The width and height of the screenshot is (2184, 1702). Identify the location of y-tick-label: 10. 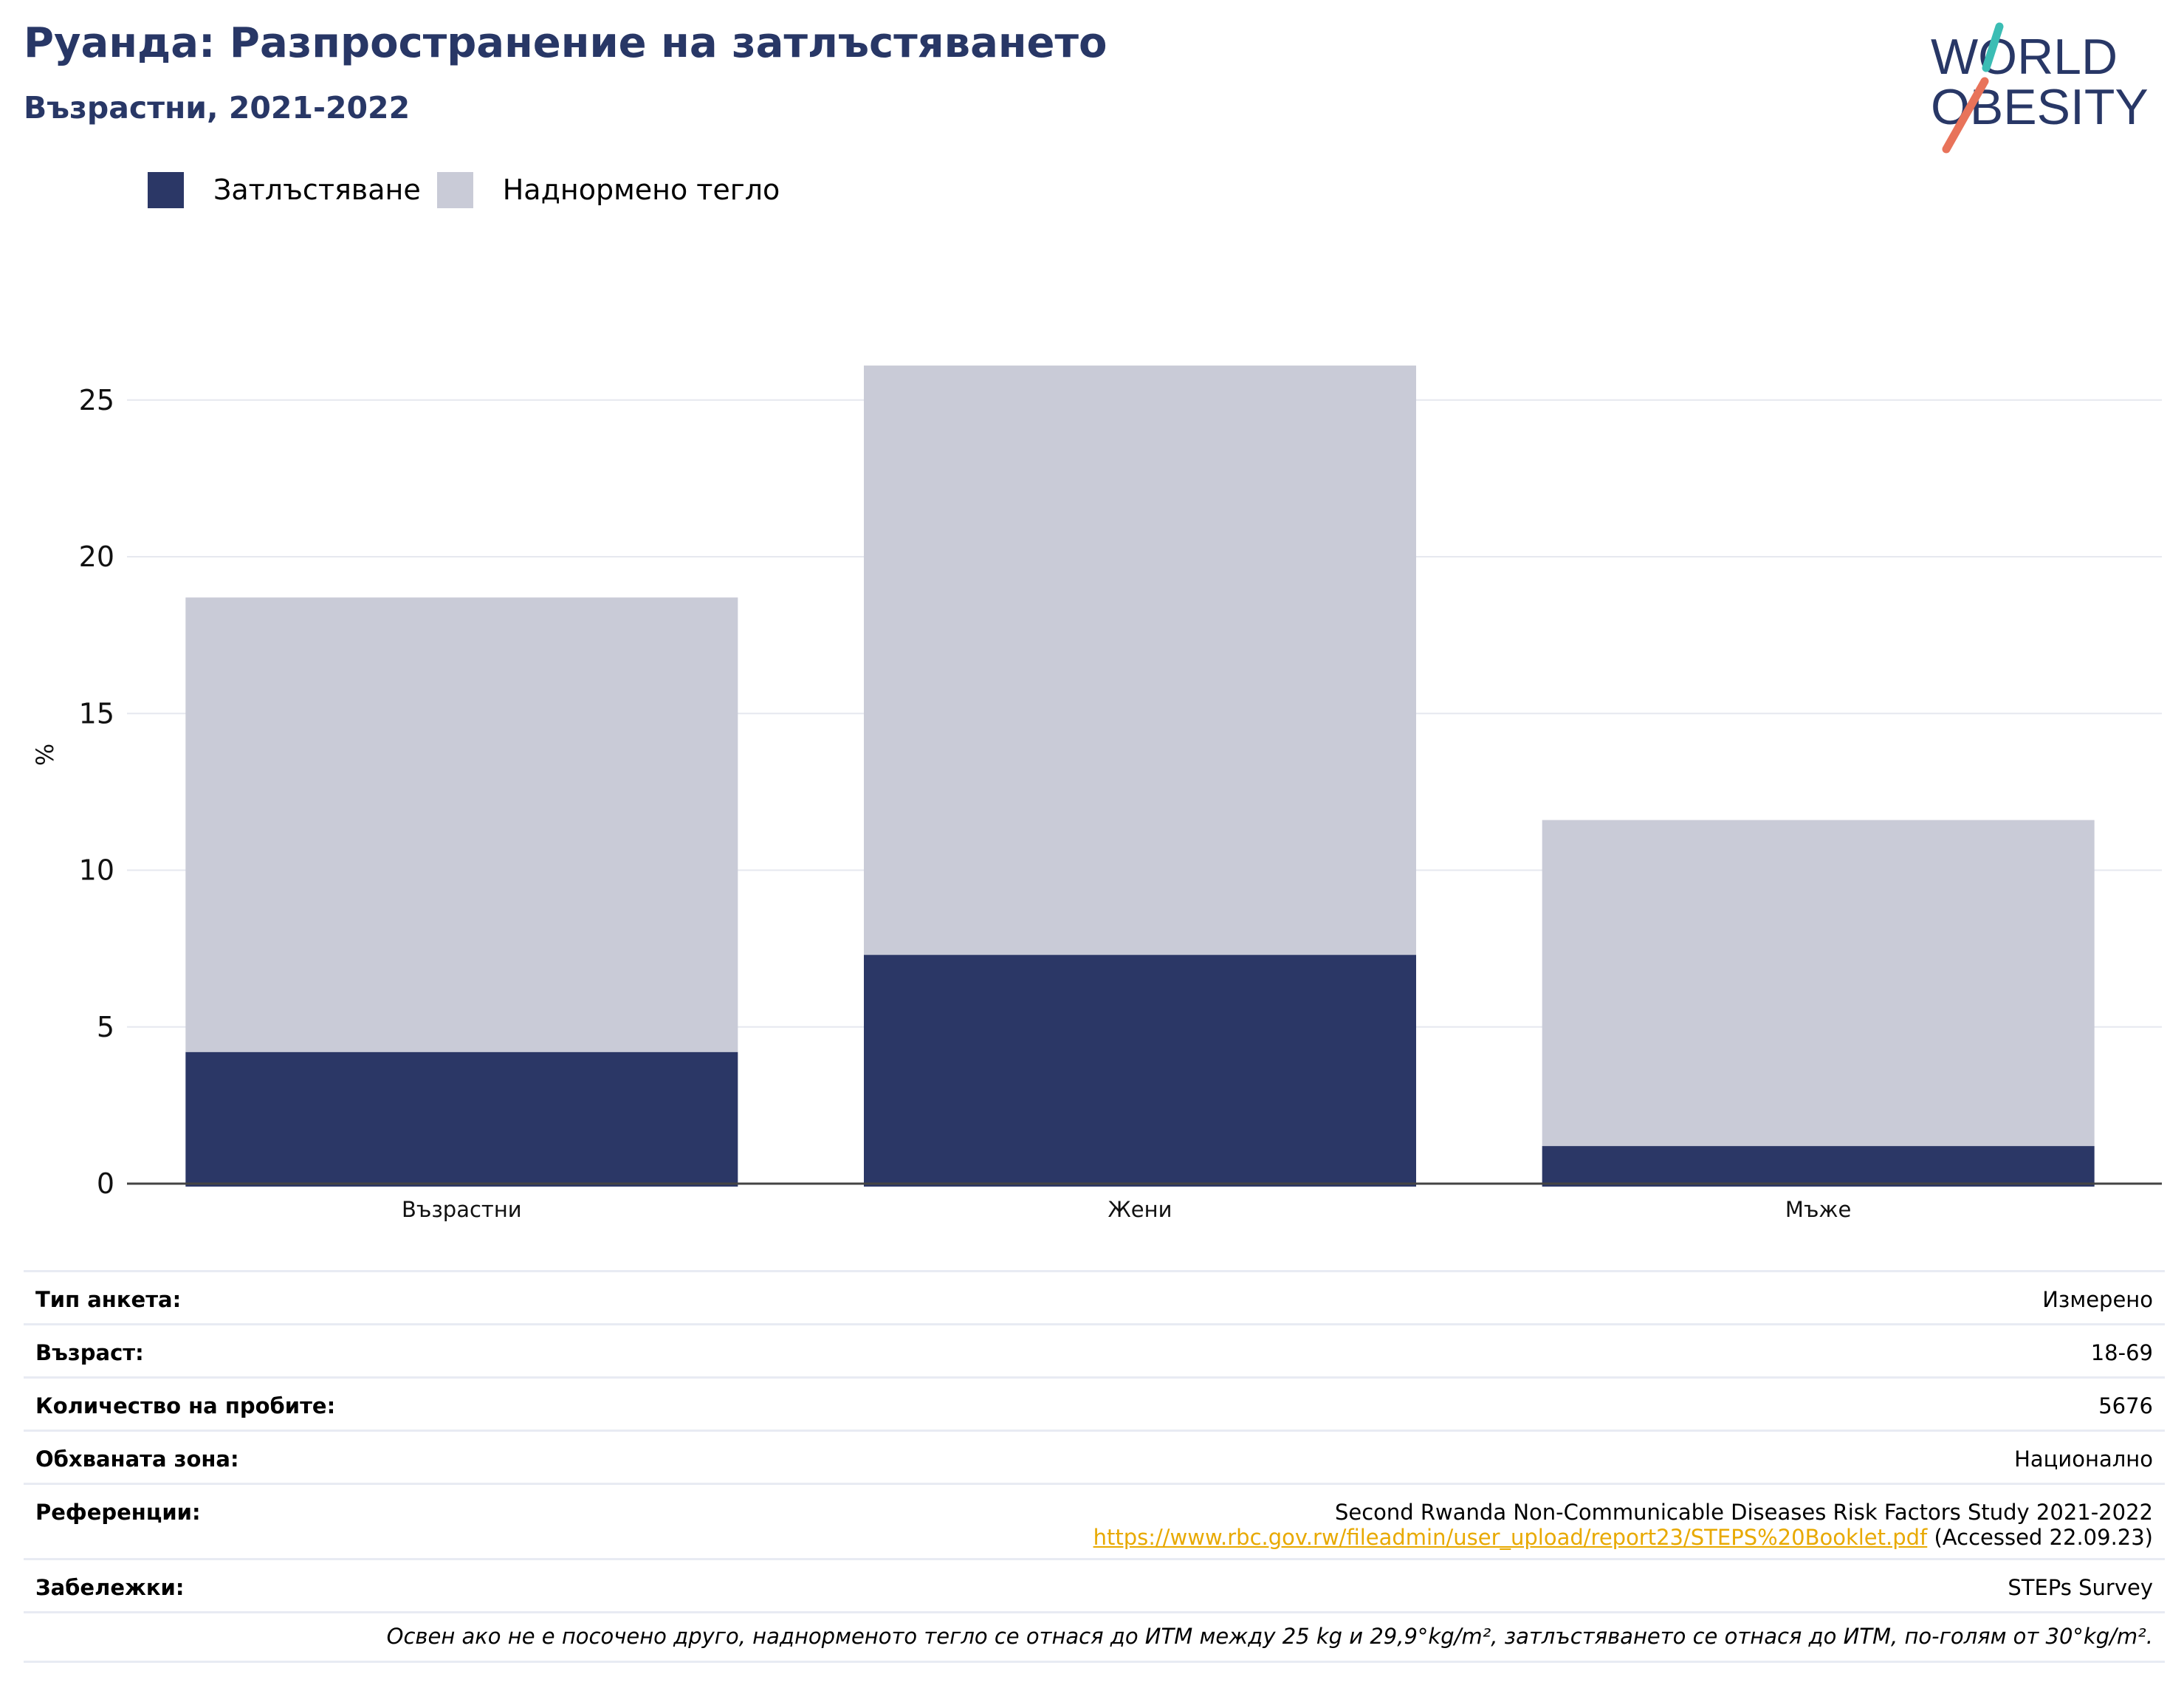
(96, 870).